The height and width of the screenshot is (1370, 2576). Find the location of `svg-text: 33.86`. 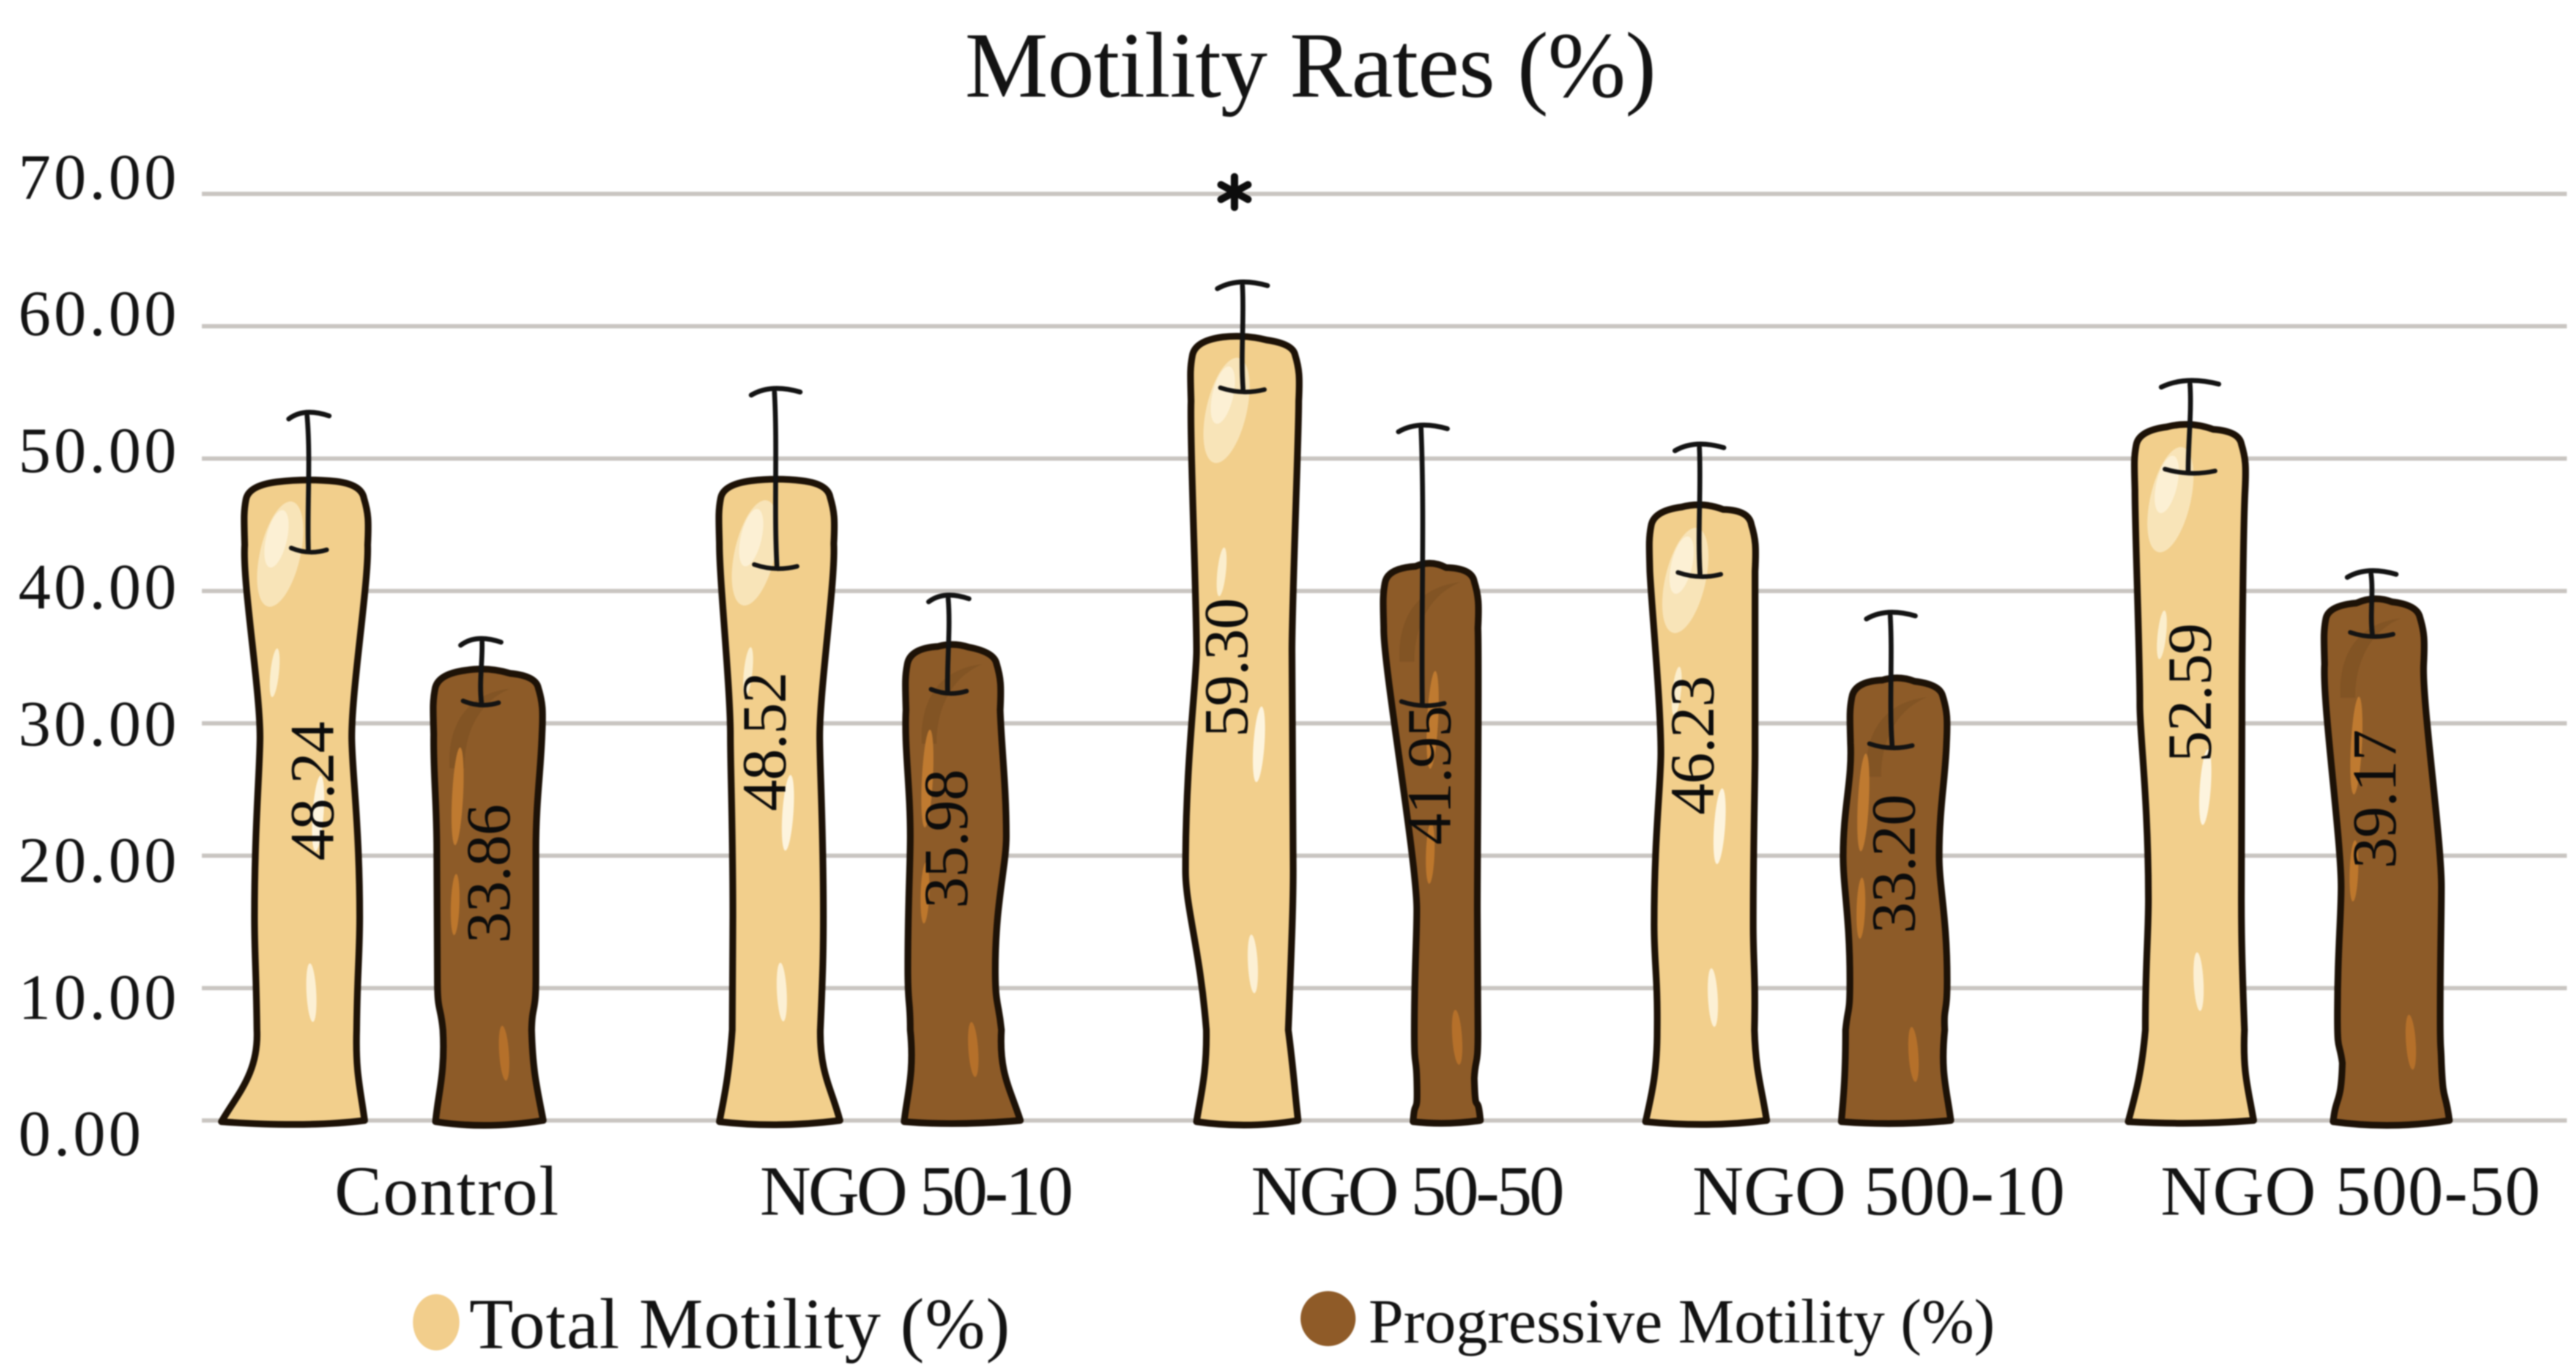

svg-text: 33.86 is located at coordinates (489, 874).